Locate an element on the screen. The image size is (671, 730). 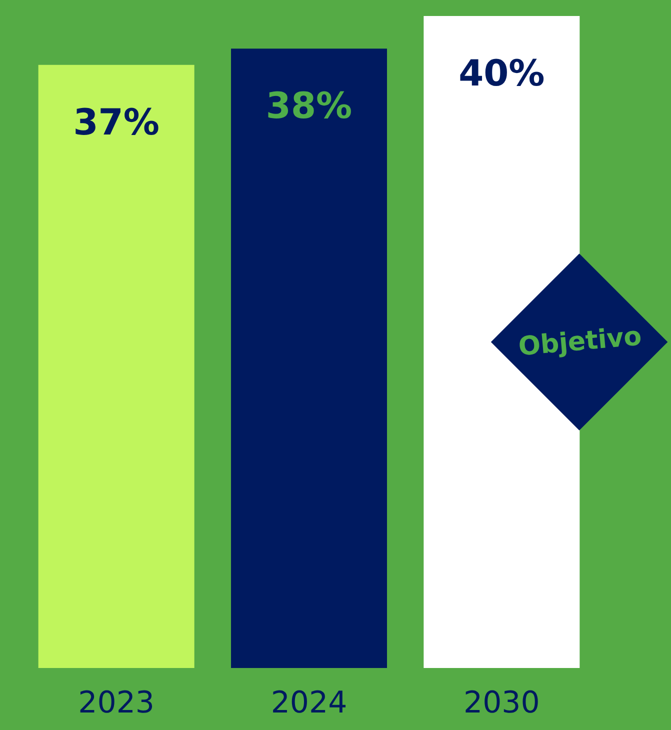
data-label: 37% is located at coordinates (116, 123).